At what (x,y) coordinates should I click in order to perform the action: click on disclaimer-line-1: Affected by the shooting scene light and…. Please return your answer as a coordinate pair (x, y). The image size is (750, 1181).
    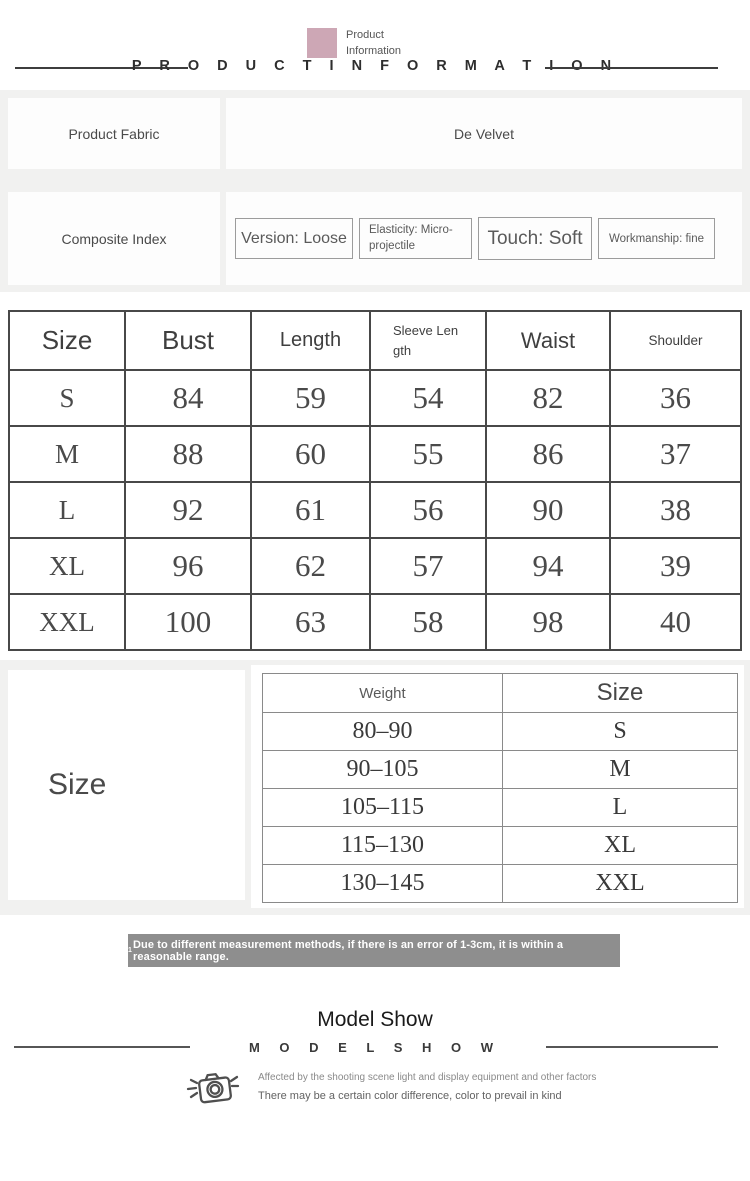
    Looking at the image, I should click on (427, 1077).